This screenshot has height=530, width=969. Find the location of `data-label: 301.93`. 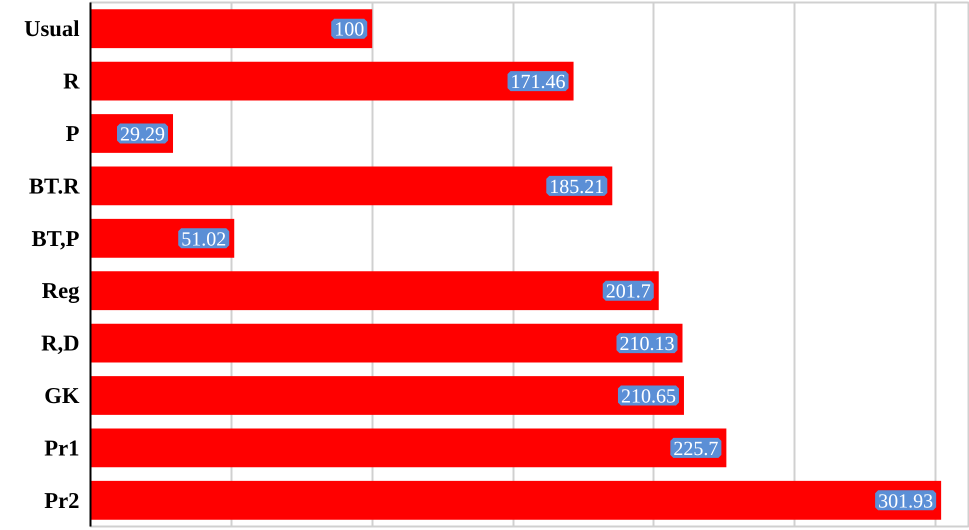

data-label: 301.93 is located at coordinates (906, 501).